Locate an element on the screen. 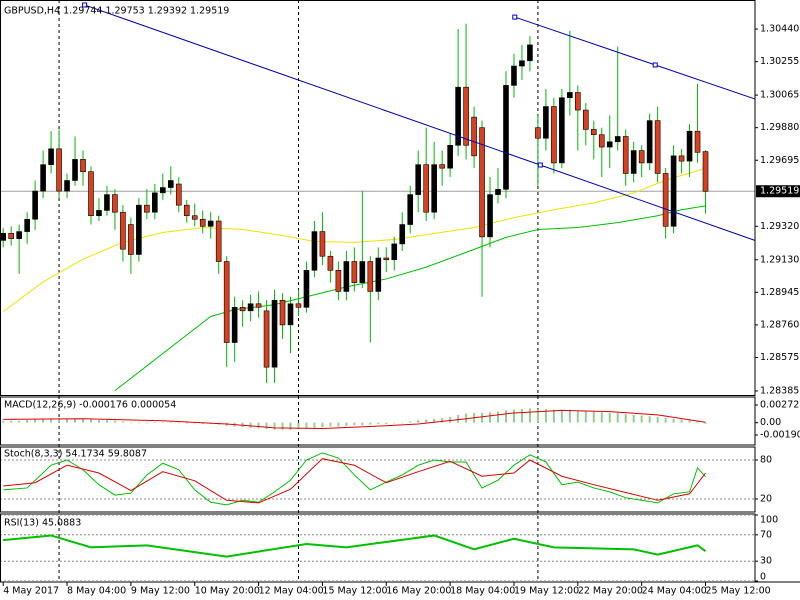 The height and width of the screenshot is (600, 800). x-tick-label: 18 May 04:00 is located at coordinates (482, 591).